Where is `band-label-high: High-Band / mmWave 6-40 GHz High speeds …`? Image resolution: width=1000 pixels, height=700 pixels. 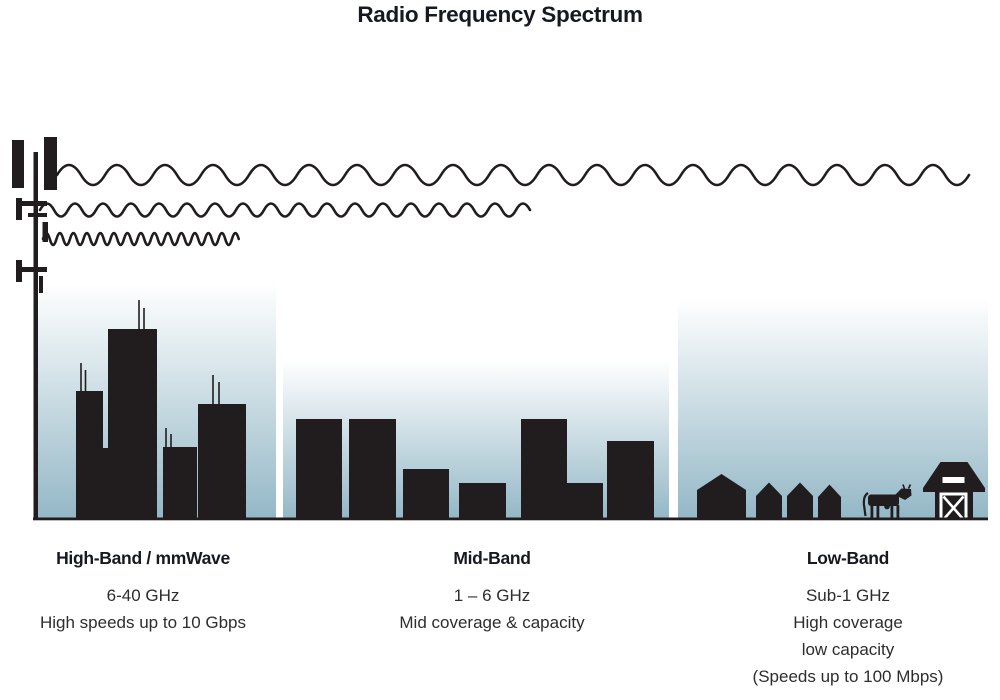
band-label-high: High-Band / mmWave 6-40 GHz High speeds … is located at coordinates (156, 592).